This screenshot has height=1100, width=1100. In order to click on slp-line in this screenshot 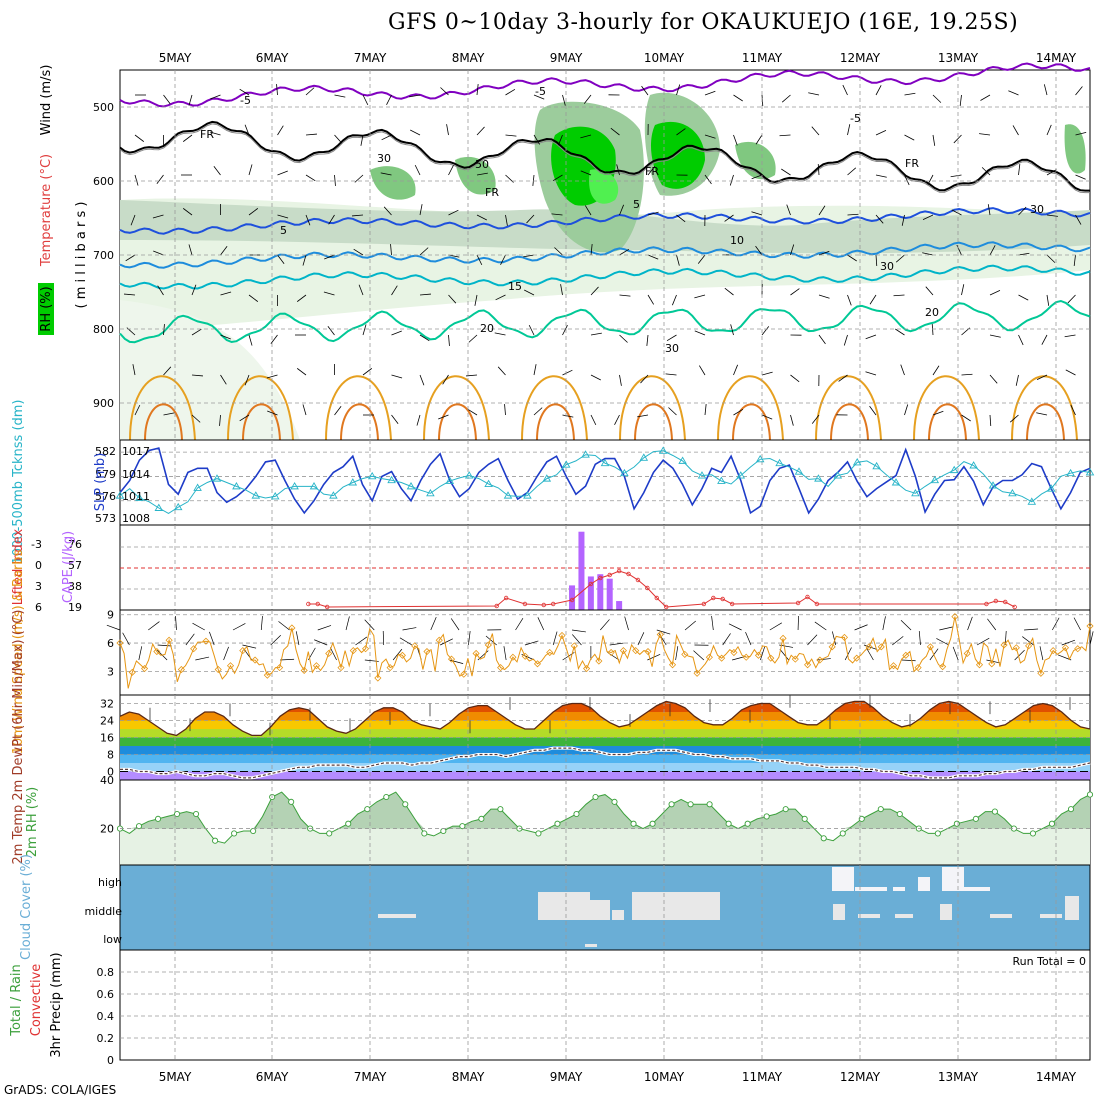, I will do `click(605, 481)`.